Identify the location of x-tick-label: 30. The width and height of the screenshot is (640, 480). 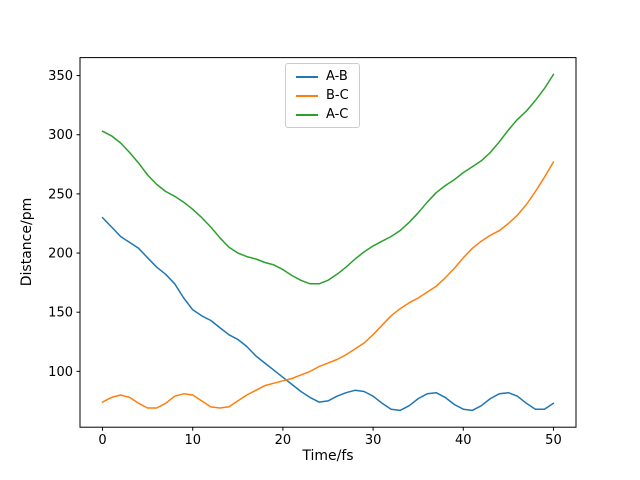
(373, 440).